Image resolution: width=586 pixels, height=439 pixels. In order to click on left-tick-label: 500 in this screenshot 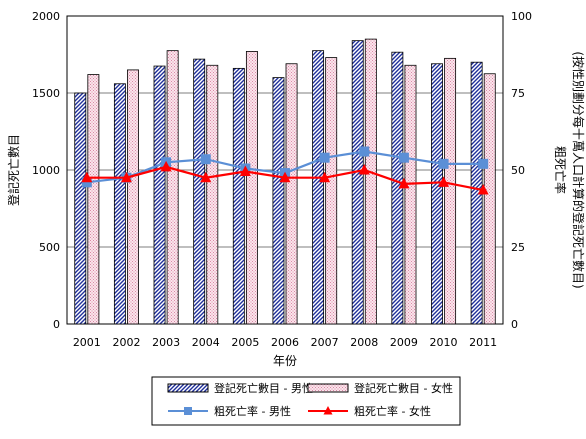, I will do `click(49, 247)`.